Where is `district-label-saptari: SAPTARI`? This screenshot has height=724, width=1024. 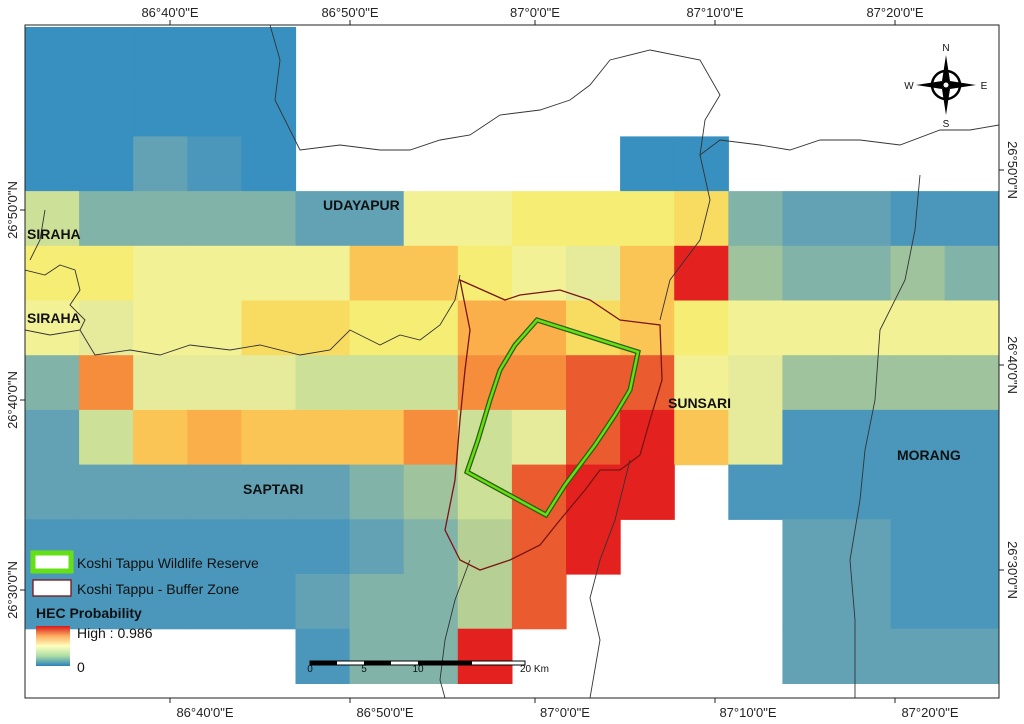
district-label-saptari: SAPTARI is located at coordinates (273, 489).